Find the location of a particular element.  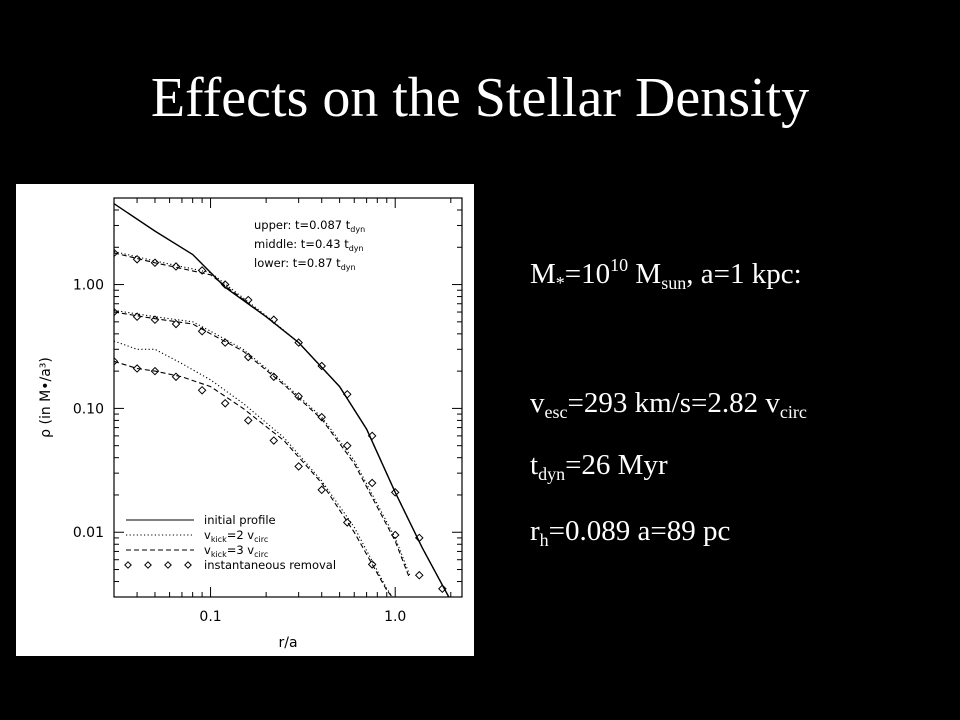

time-legend-entry: lower: t=0.87 tdyn is located at coordinates (305, 264).